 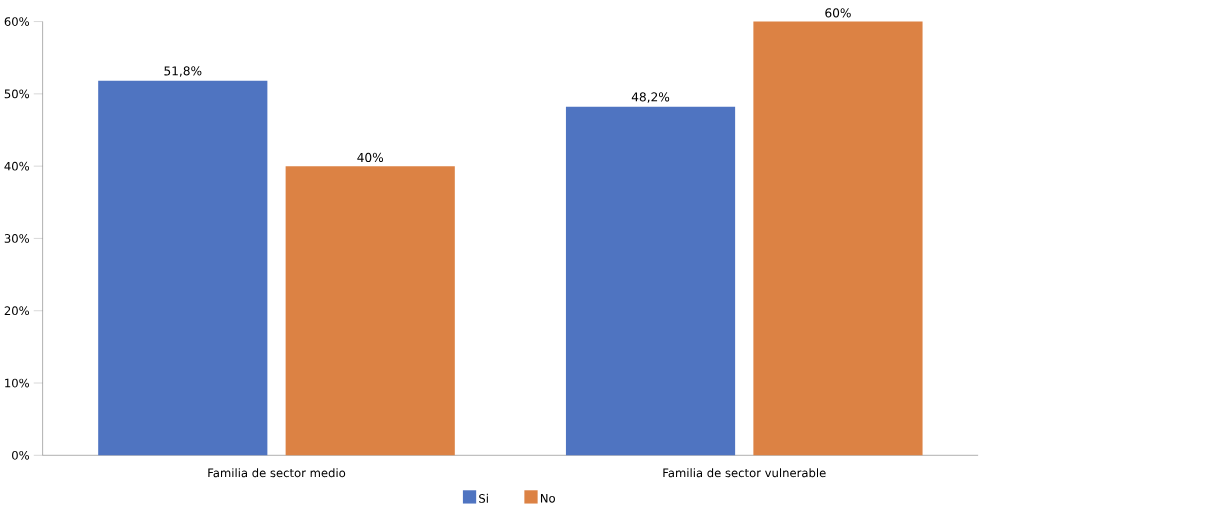 I want to click on x-tick-label: Familia de sector vulnerable, so click(x=744, y=473).